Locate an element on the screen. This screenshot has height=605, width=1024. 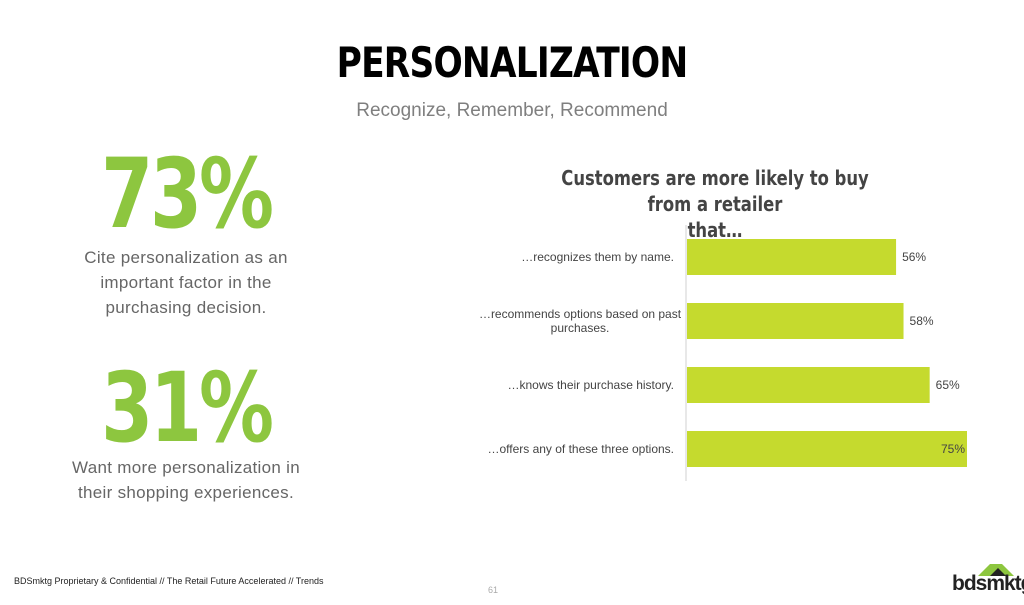
category-label: …knows their purchase history. is located at coordinates (590, 385).